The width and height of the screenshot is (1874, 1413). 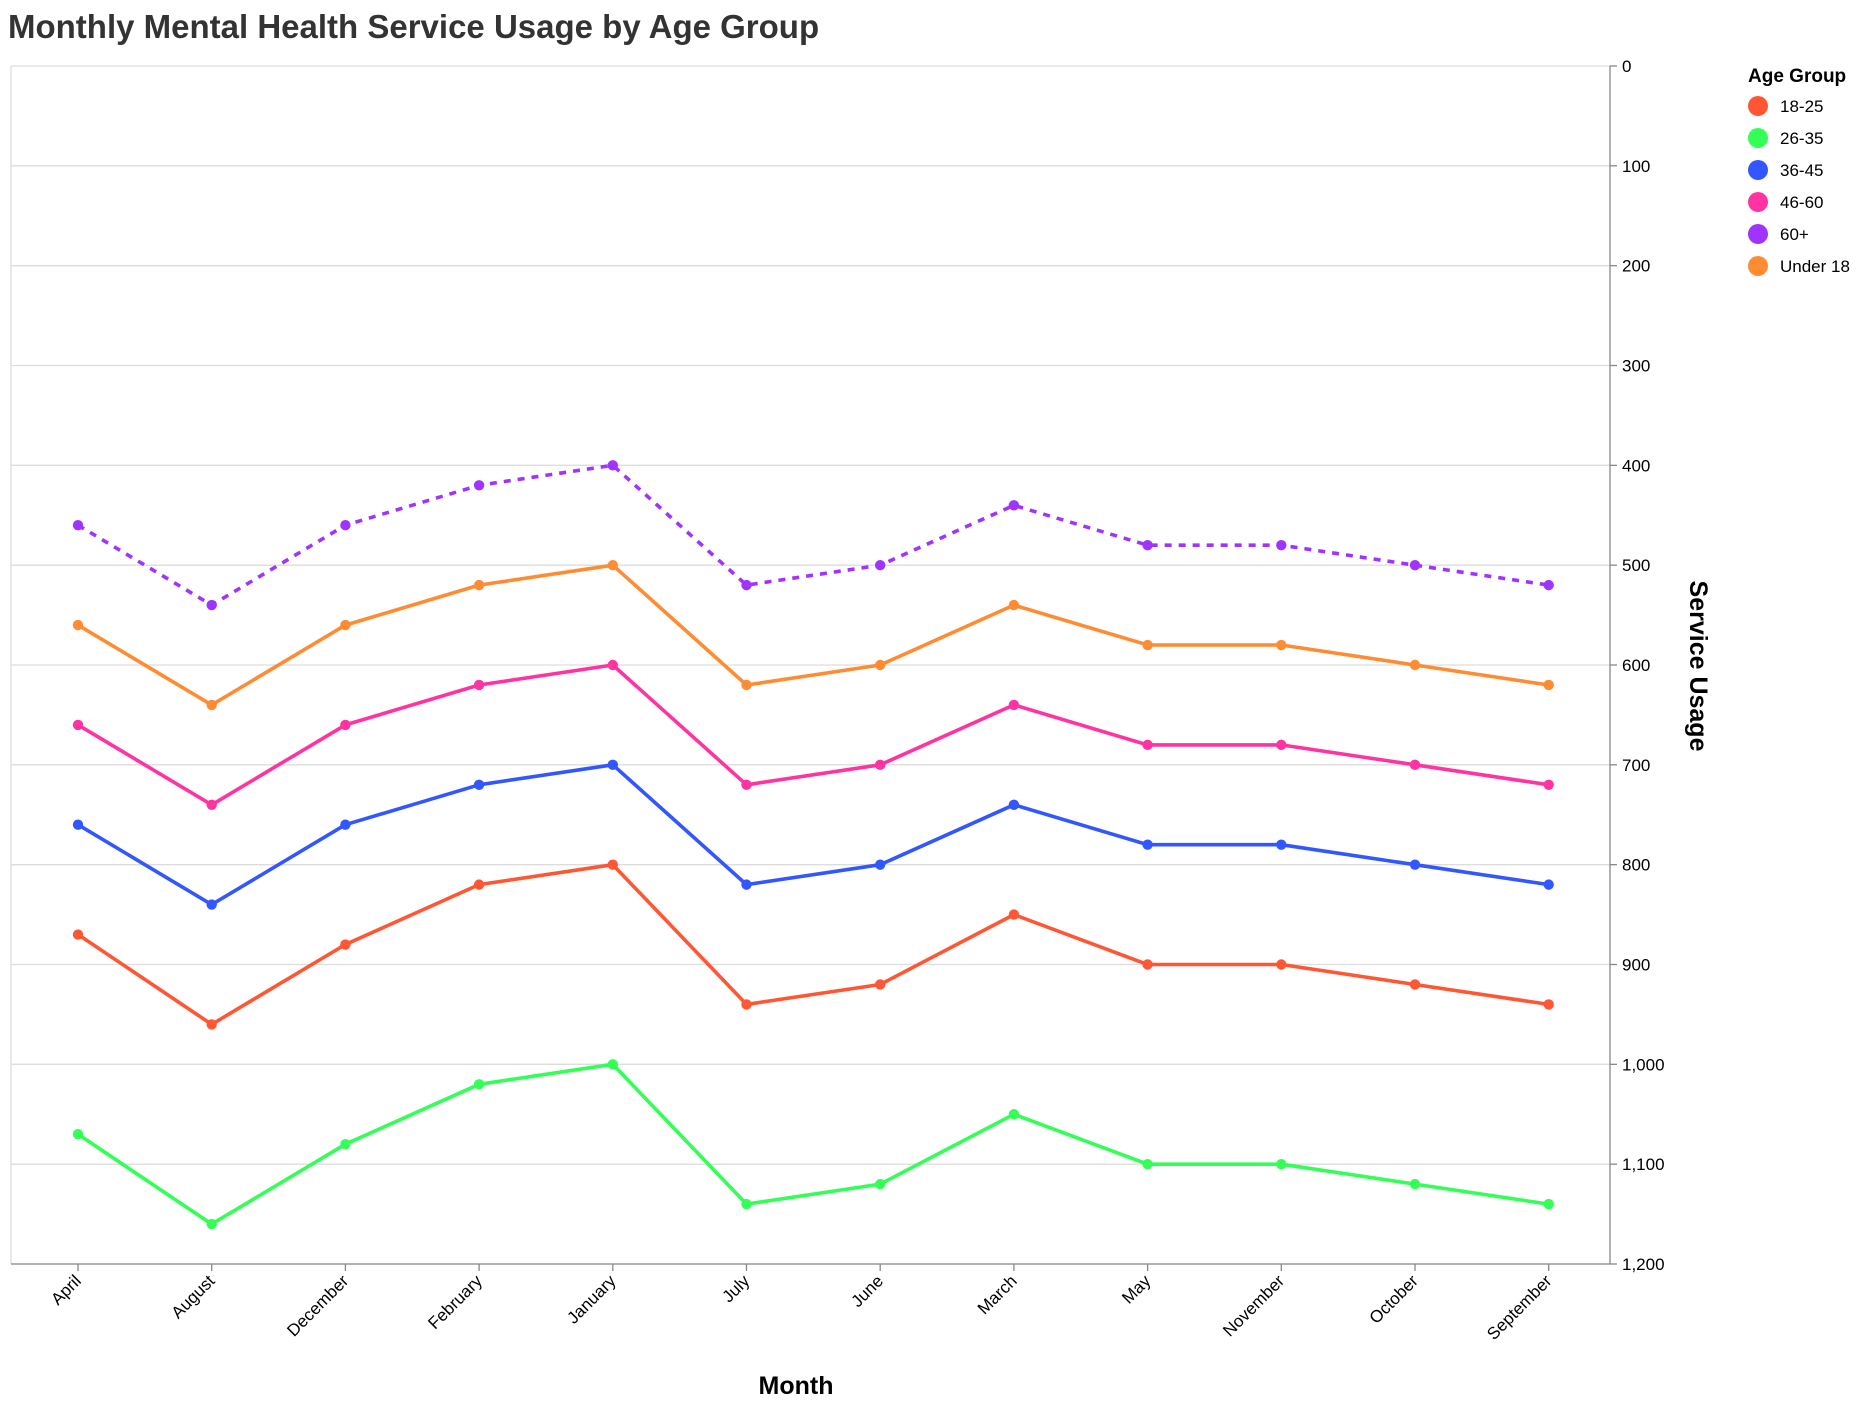 I want to click on x-tick-label: August, so click(x=193, y=1296).